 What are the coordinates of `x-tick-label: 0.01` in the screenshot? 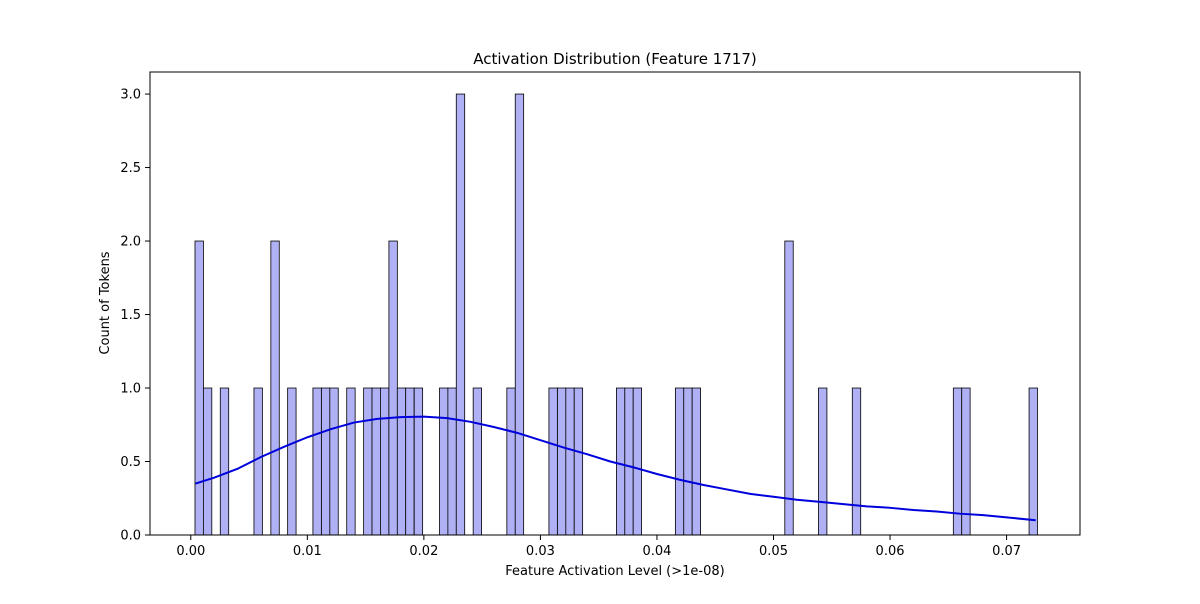 It's located at (307, 551).